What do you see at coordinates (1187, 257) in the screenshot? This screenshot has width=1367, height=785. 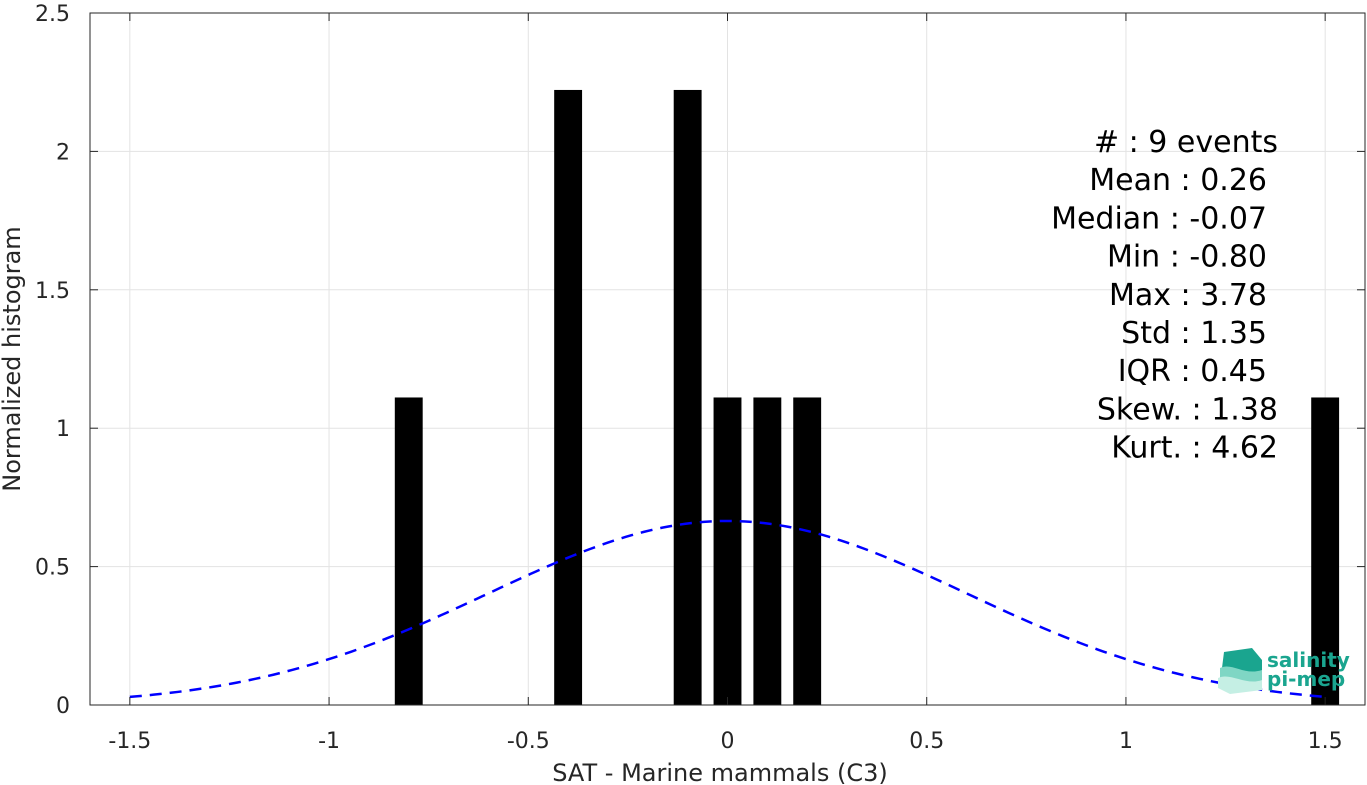 I see `stat-line-3: Min : -0.80` at bounding box center [1187, 257].